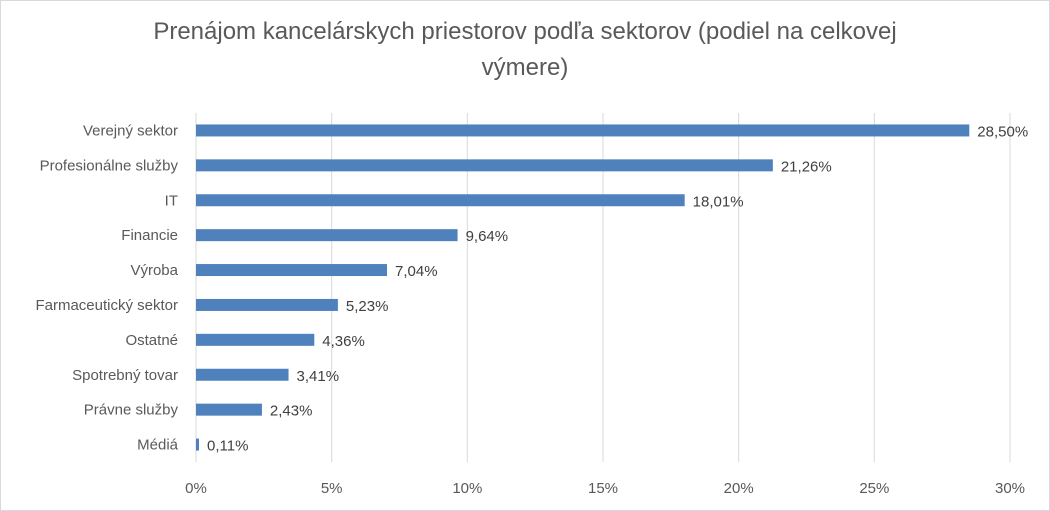 This screenshot has height=511, width=1050. What do you see at coordinates (874, 488) in the screenshot?
I see `x-tick-label-5: 25%` at bounding box center [874, 488].